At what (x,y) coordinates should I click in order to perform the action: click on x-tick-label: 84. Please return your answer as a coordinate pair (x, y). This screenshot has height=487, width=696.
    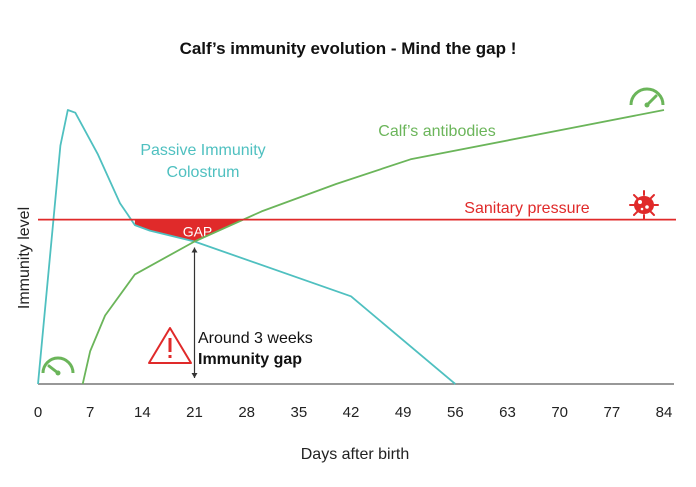
    Looking at the image, I should click on (664, 412).